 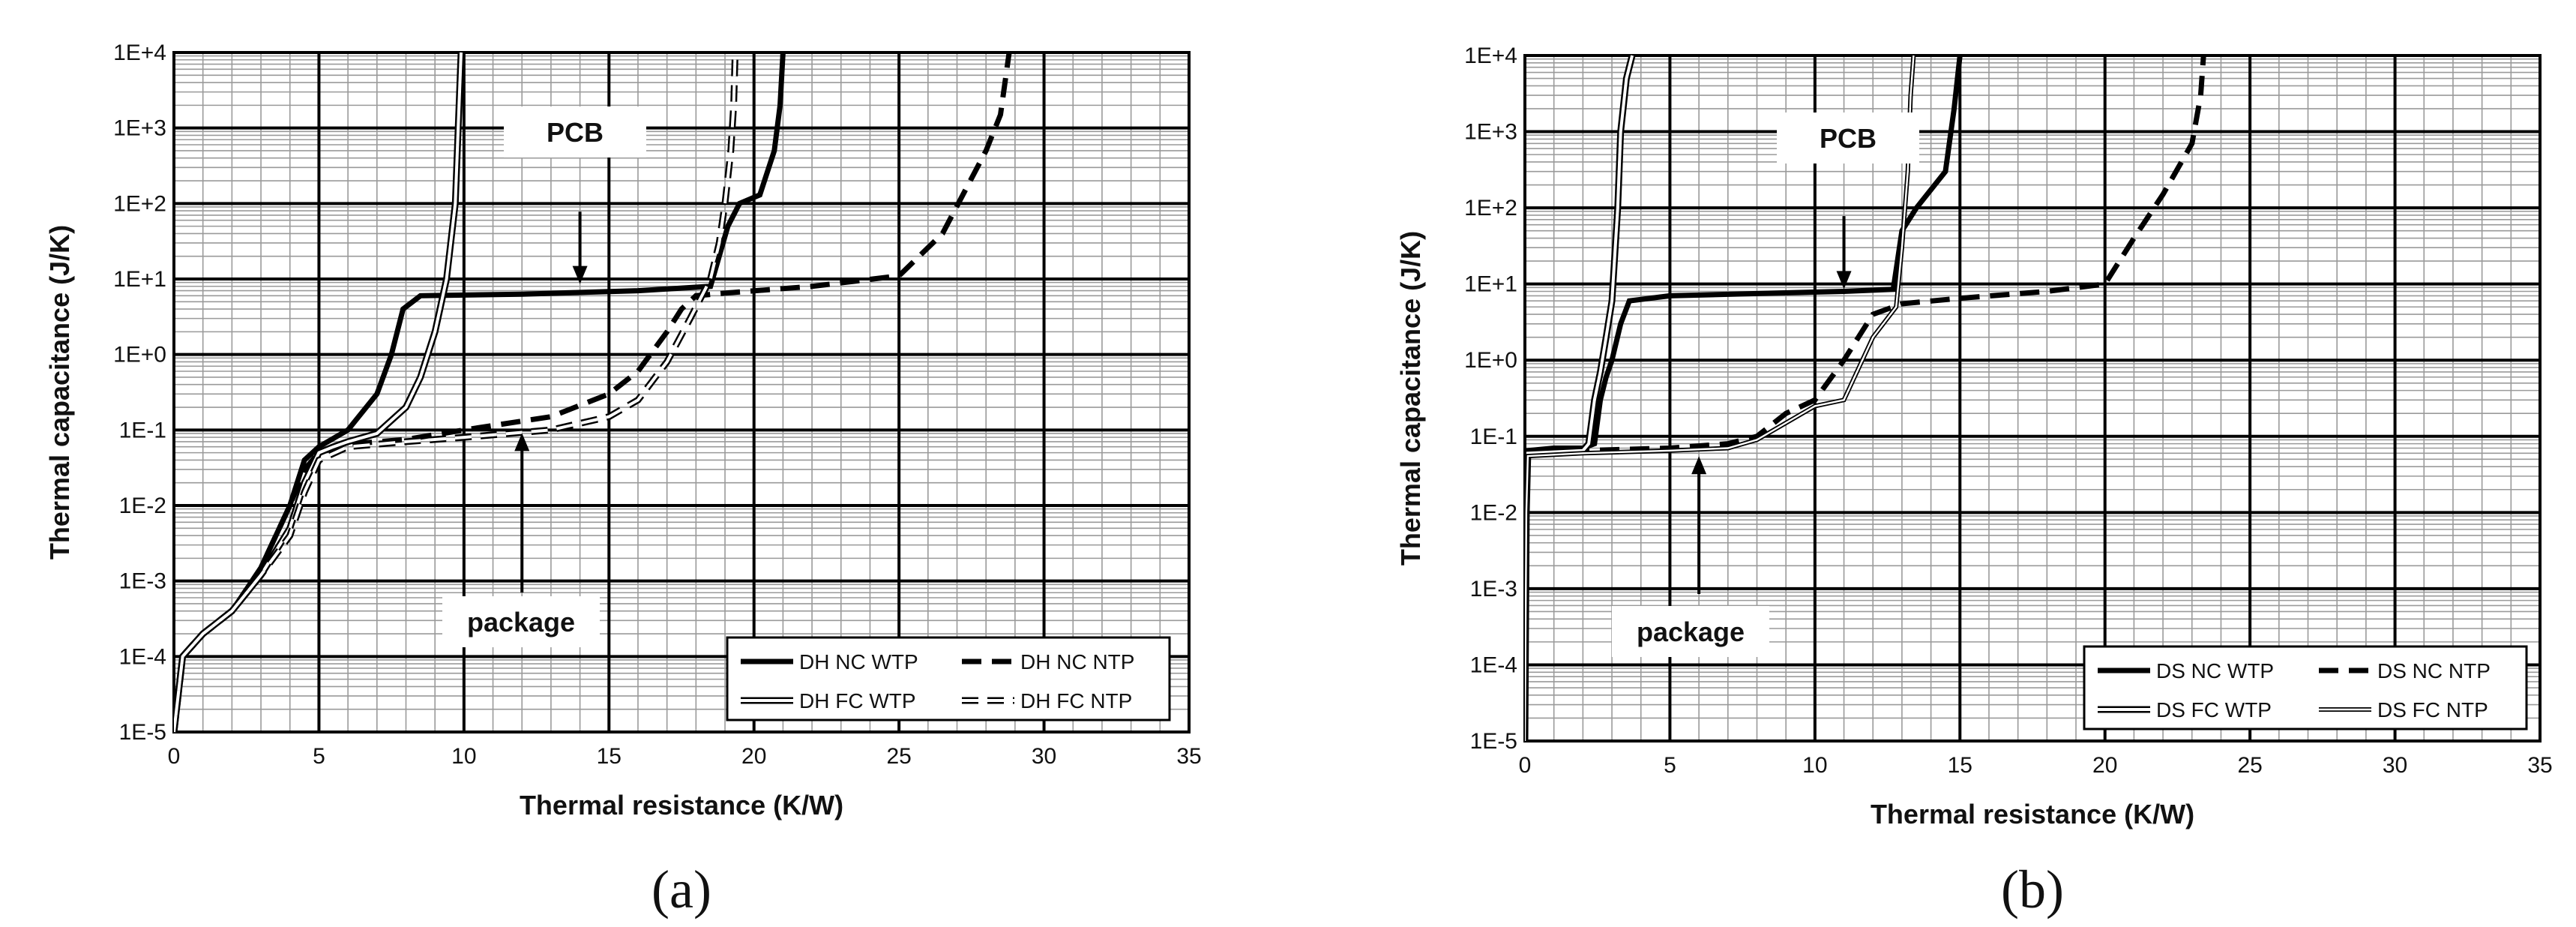 I want to click on legend: DH NC WTP DH NC NTP DH FC WTP DH FC NTP, so click(x=949, y=679).